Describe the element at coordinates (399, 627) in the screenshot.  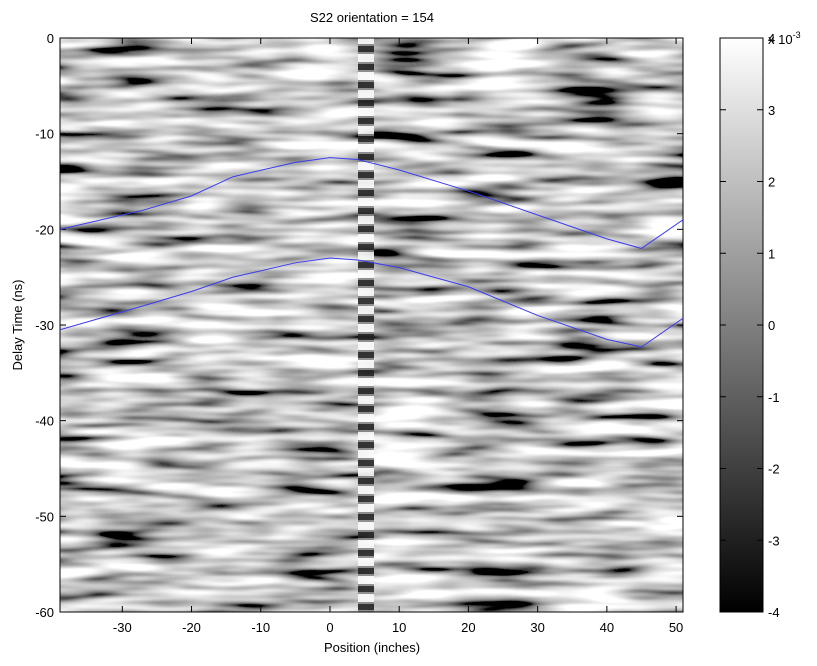
I see `x-tick-label: 10` at that location.